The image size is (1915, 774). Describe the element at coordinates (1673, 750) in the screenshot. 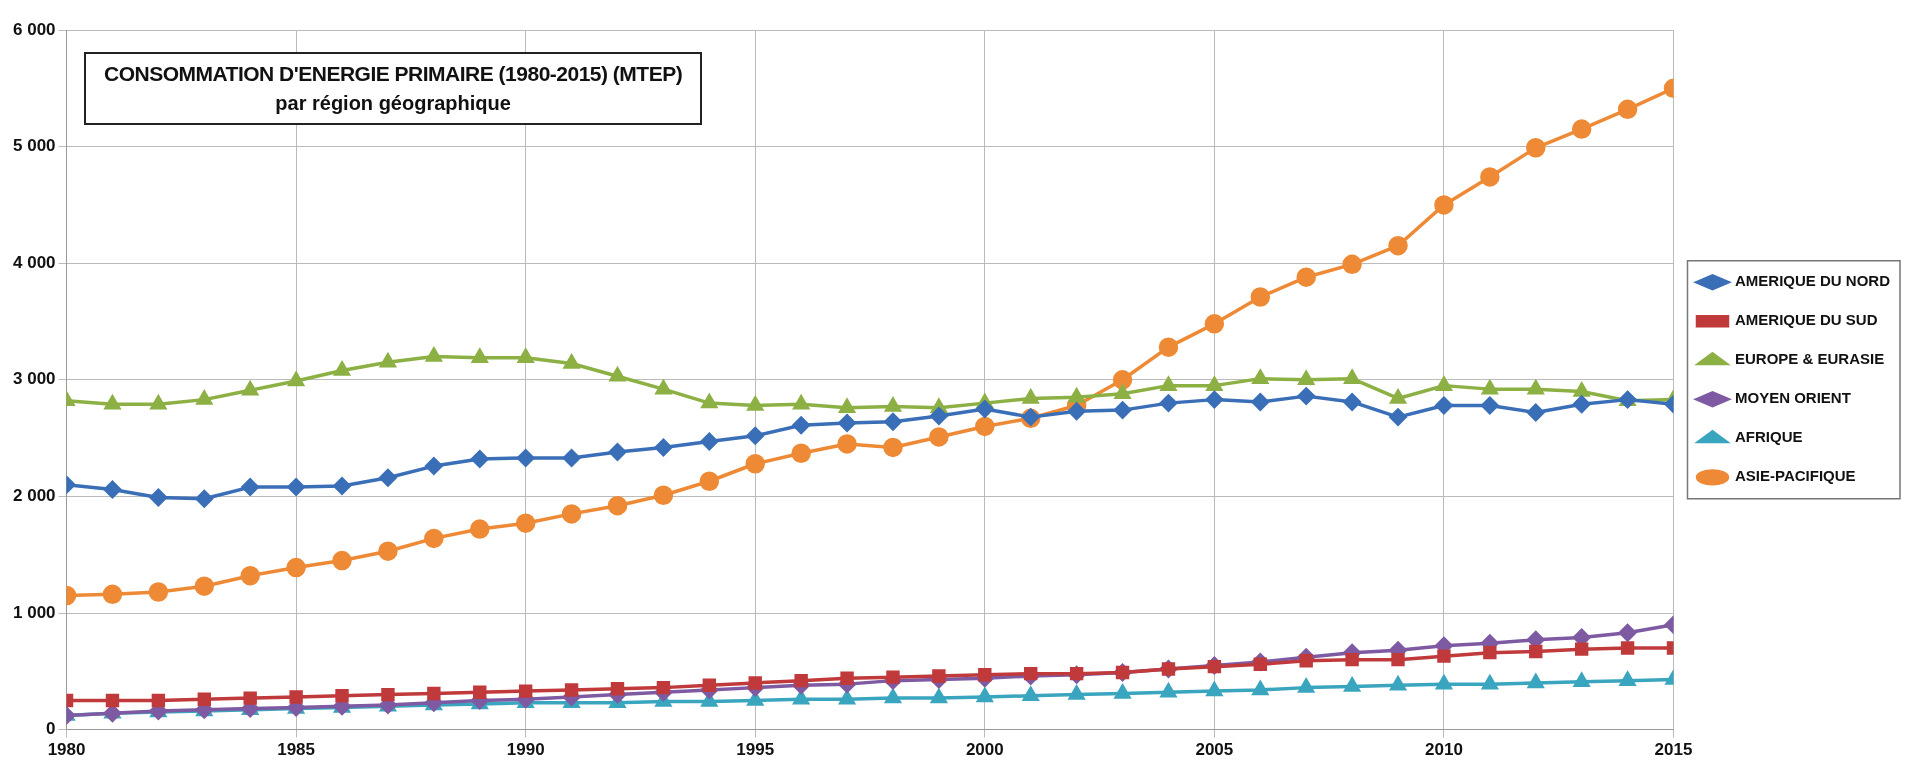

I see `x-tick-label: 2015` at that location.